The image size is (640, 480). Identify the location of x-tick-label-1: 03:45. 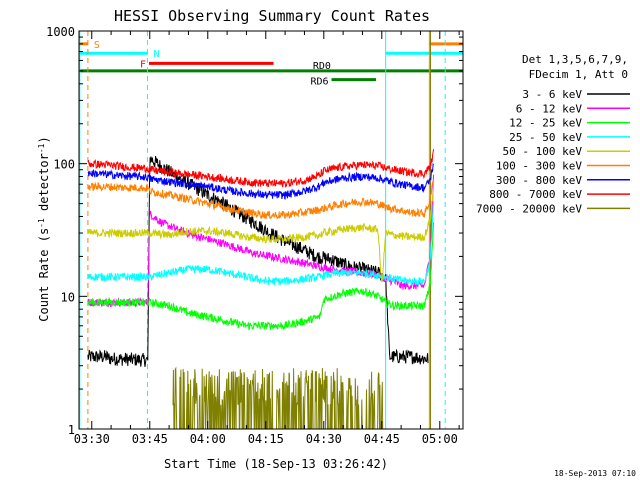
(150, 439).